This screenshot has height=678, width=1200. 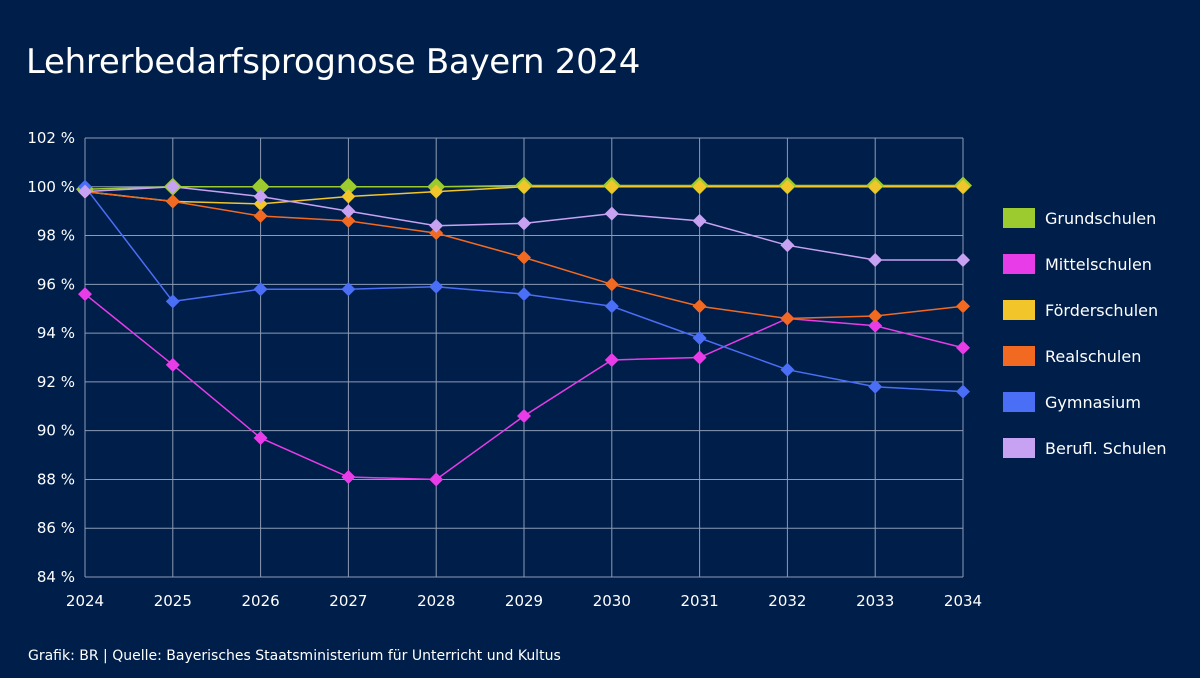 What do you see at coordinates (436, 601) in the screenshot?
I see `x-tick-label: 2028` at bounding box center [436, 601].